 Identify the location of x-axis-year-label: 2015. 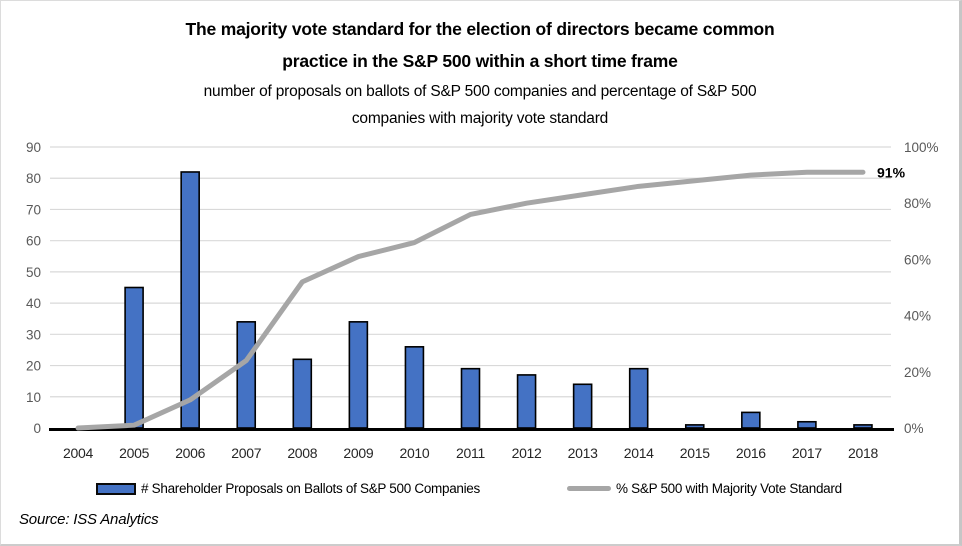
(695, 453).